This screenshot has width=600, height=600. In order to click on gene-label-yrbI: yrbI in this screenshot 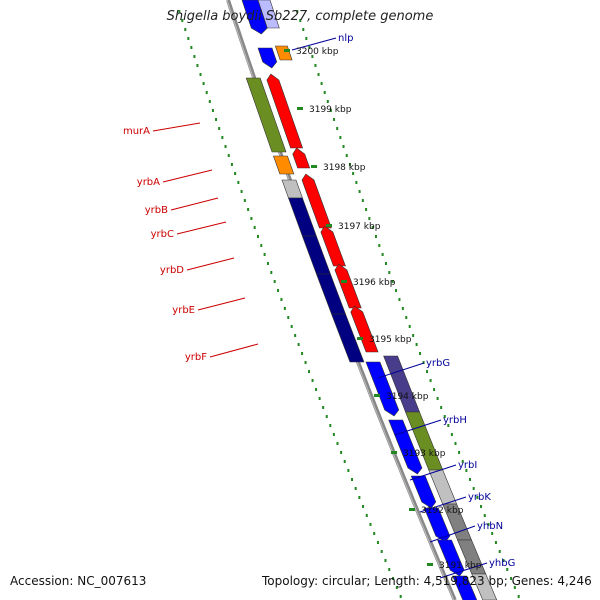, I will do `click(467, 465)`.